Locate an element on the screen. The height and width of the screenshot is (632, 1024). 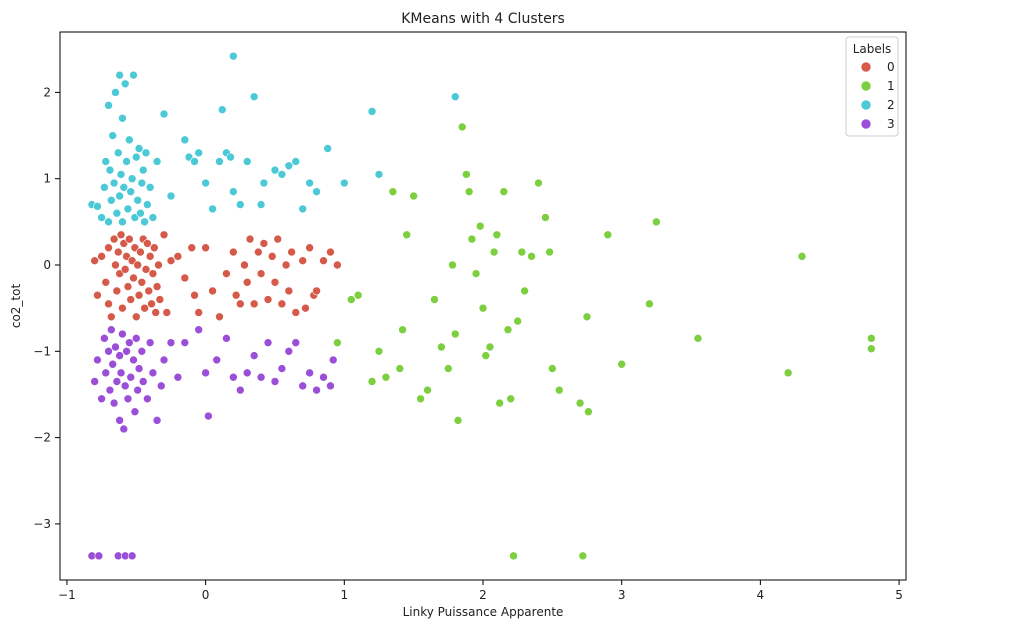
x-tick-label: 4 is located at coordinates (761, 595).